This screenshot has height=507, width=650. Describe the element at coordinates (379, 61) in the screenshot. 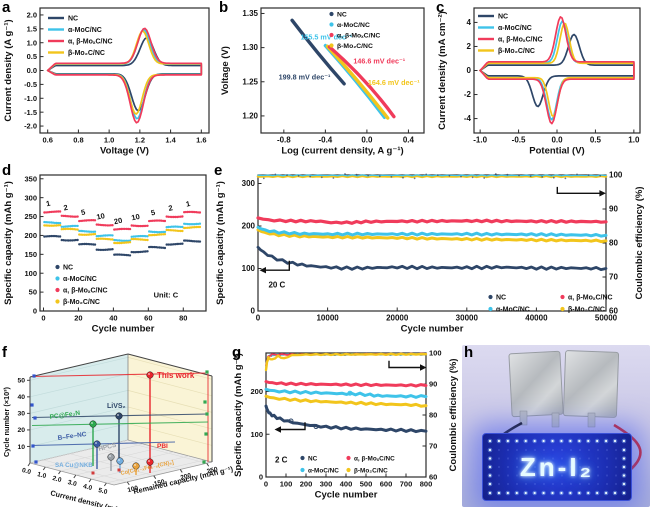

I see `svg-text: 146.6 mV dec⁻¹` at that location.